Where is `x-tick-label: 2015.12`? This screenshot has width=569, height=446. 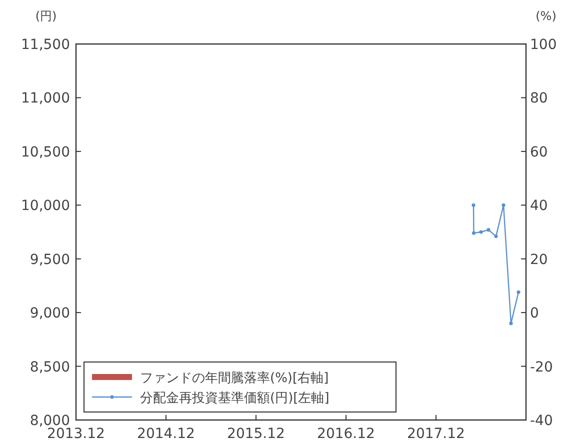 x-tick-label: 2015.12 is located at coordinates (256, 434).